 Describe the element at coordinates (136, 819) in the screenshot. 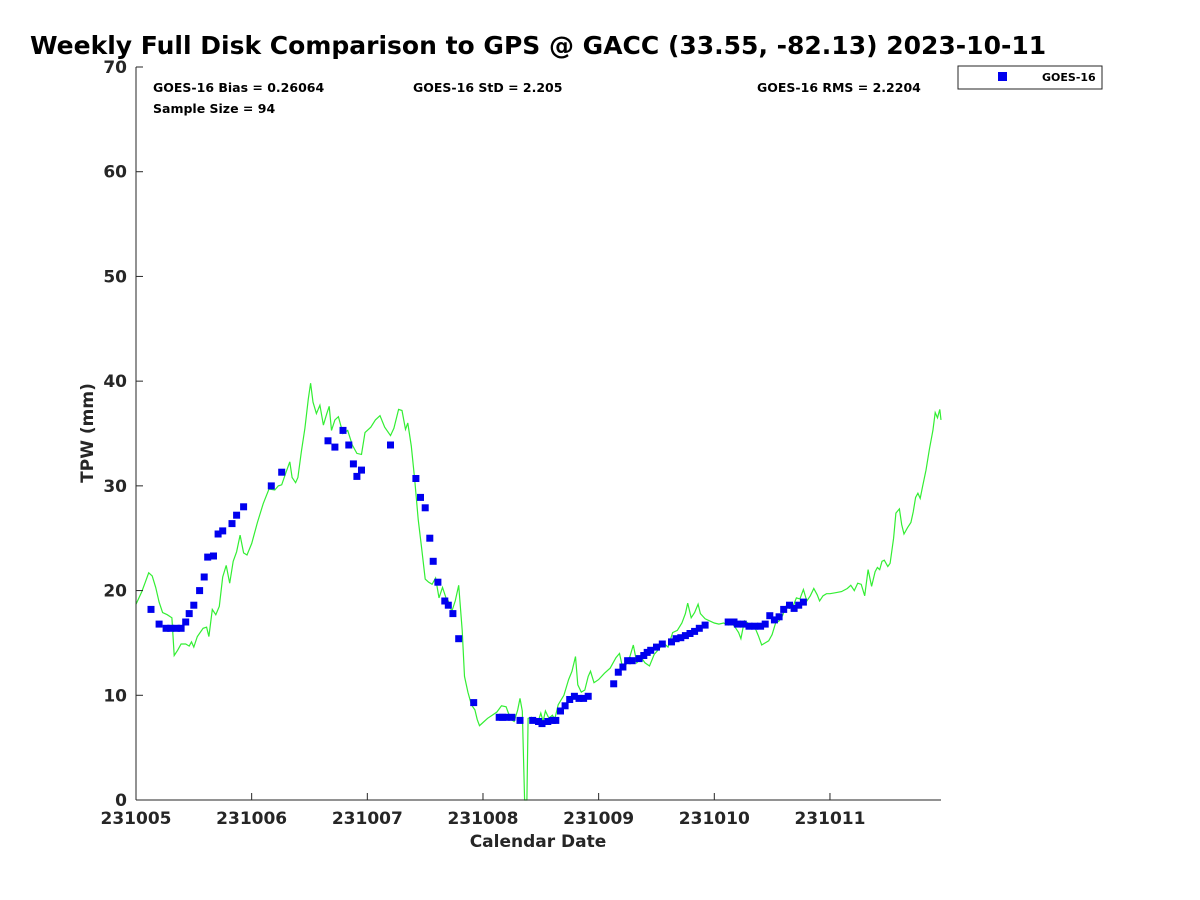

I see `x-tick-label: 231005` at that location.